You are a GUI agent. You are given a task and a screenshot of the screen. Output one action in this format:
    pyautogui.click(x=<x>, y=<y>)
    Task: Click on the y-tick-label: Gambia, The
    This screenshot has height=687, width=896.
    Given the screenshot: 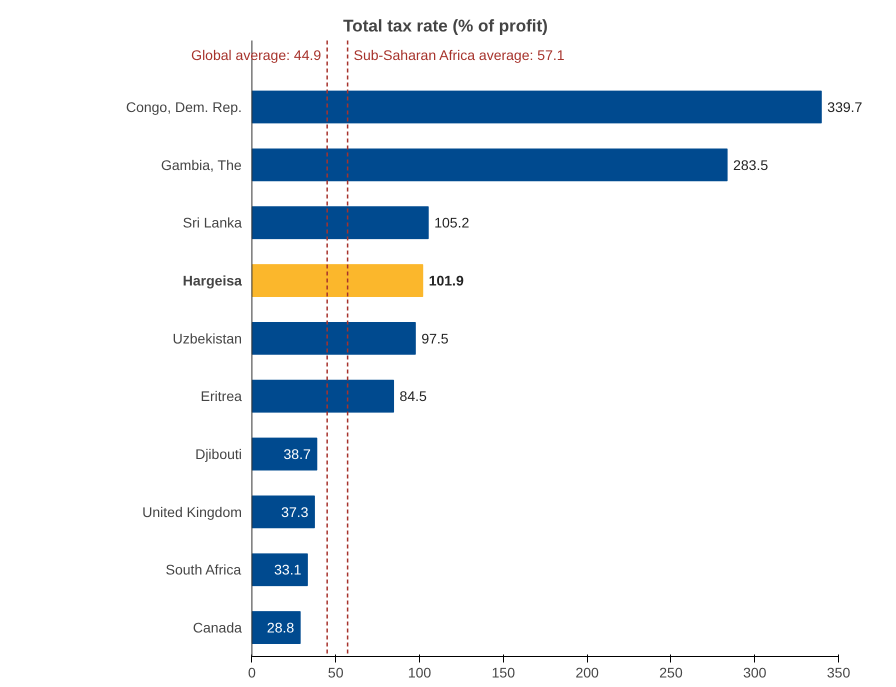 What is the action you would take?
    pyautogui.click(x=201, y=164)
    